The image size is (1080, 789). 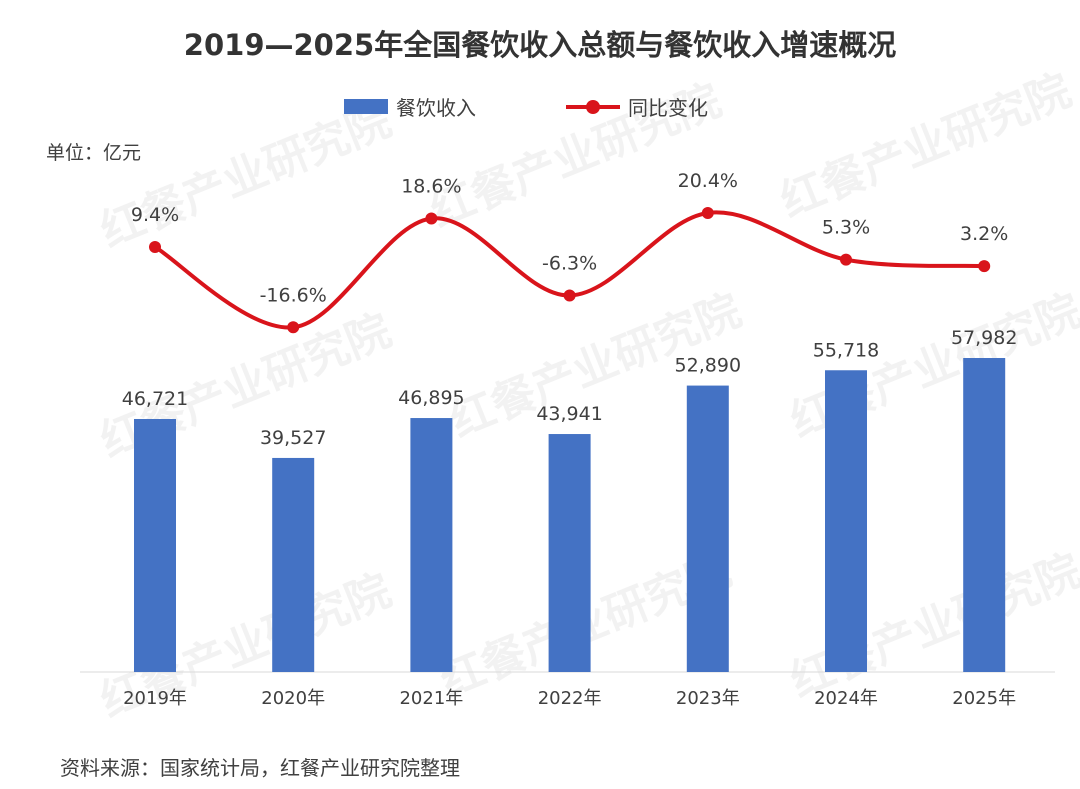 What do you see at coordinates (293, 438) in the screenshot?
I see `bar-value-label: 39,527` at bounding box center [293, 438].